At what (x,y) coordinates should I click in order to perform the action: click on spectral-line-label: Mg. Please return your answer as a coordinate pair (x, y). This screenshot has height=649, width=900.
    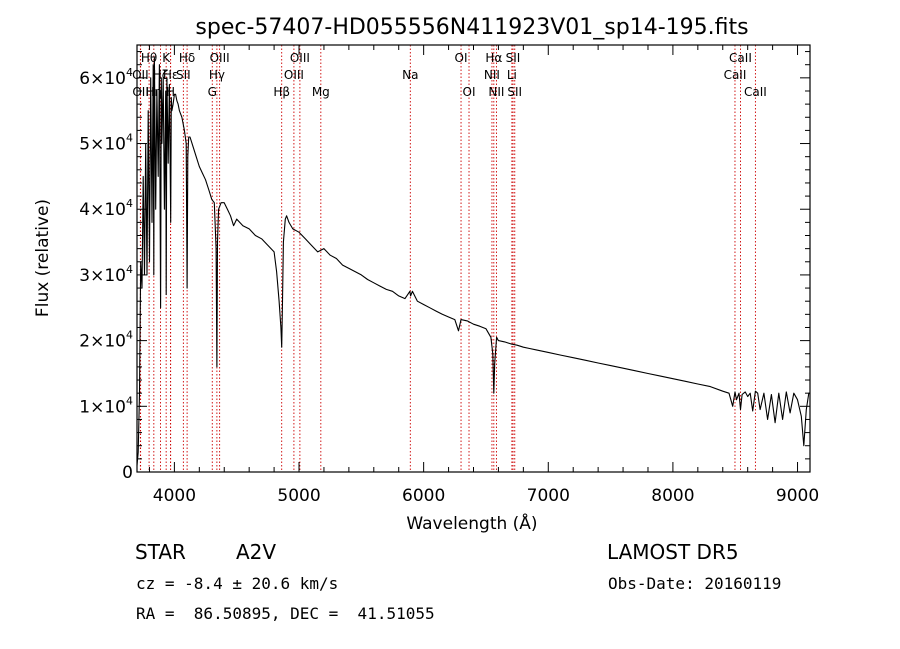
    Looking at the image, I should click on (321, 92).